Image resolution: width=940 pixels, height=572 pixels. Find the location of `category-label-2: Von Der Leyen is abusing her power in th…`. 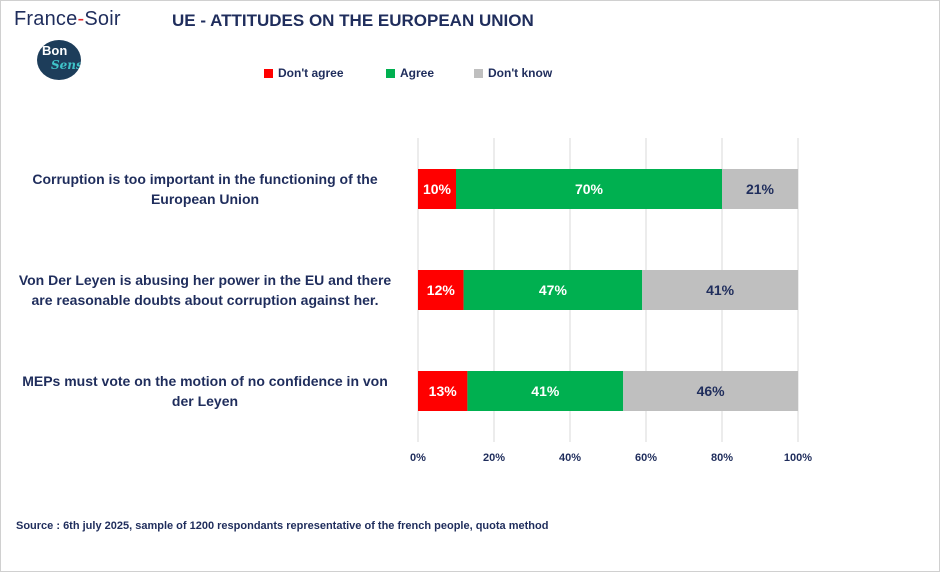

category-label-2: Von Der Leyen is abusing her power in th… is located at coordinates (205, 290).